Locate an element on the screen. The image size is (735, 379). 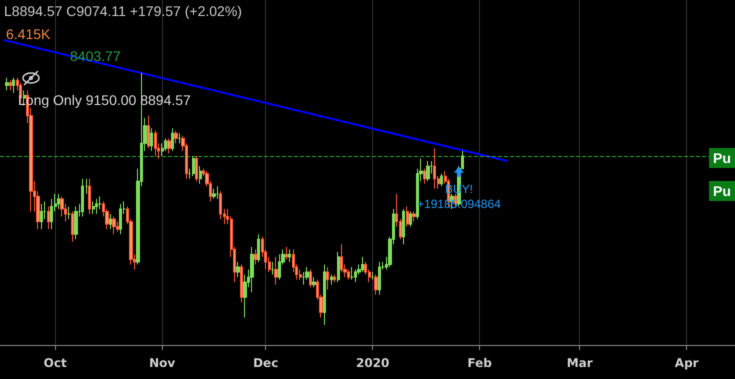
text: 6.415K is located at coordinates (29, 34).